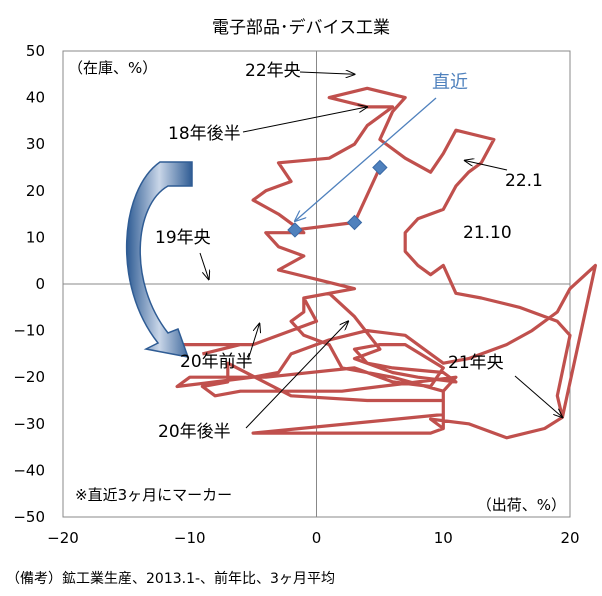 The width and height of the screenshot is (602, 596). What do you see at coordinates (273, 71) in the screenshot?
I see `annotation-22-mid: 22年央` at bounding box center [273, 71].